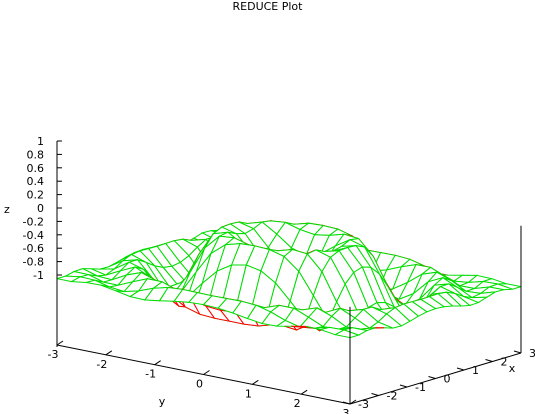 This screenshot has height=414, width=535. What do you see at coordinates (33, 221) in the screenshot?
I see `z-tick-label: -0.2` at bounding box center [33, 221].